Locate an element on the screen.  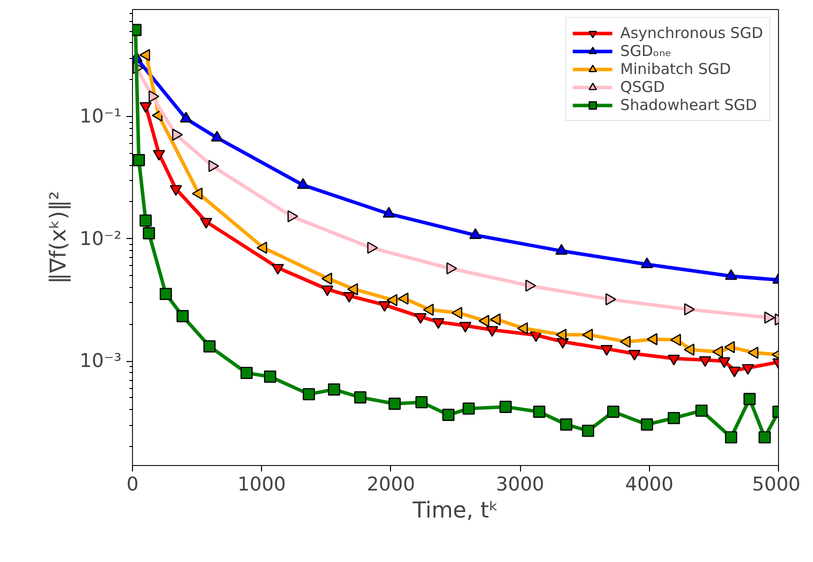
y-tick-label: 10⁻¹ is located at coordinates (101, 117).